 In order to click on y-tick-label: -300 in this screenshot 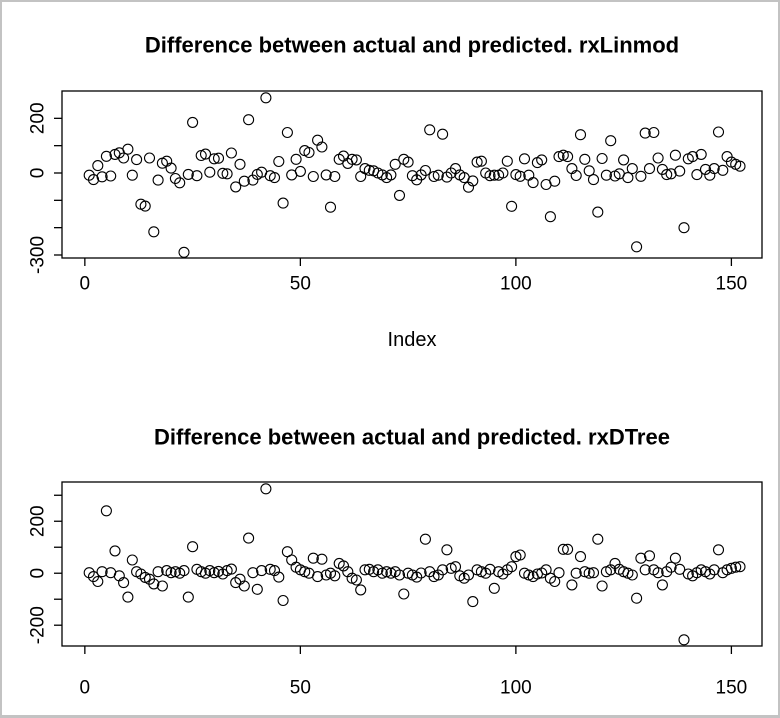, I will do `click(38, 255)`.